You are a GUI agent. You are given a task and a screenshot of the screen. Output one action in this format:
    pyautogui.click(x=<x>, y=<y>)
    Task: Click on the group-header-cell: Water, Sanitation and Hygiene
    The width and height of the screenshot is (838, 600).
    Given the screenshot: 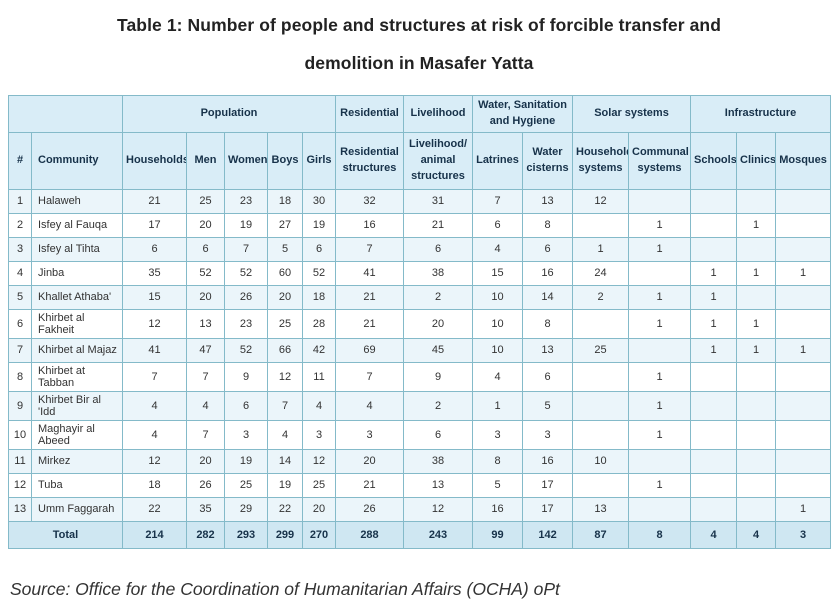 What is the action you would take?
    pyautogui.click(x=522, y=114)
    